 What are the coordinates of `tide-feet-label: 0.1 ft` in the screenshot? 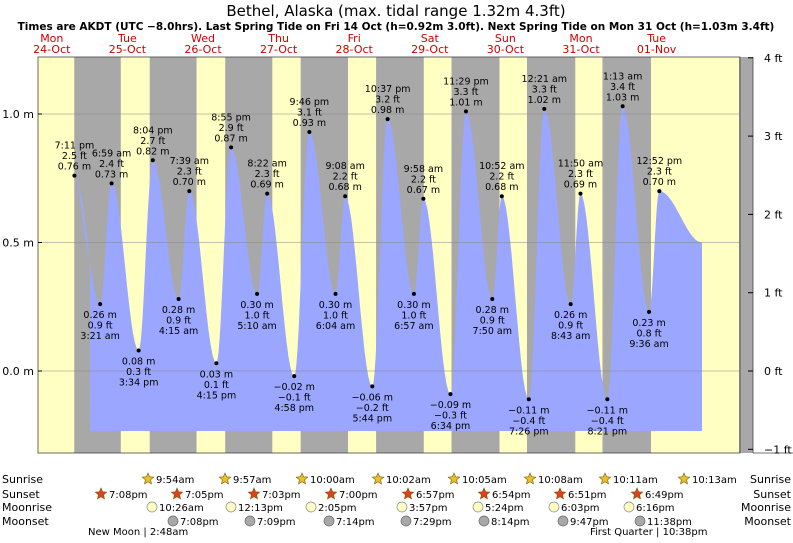 It's located at (216, 385).